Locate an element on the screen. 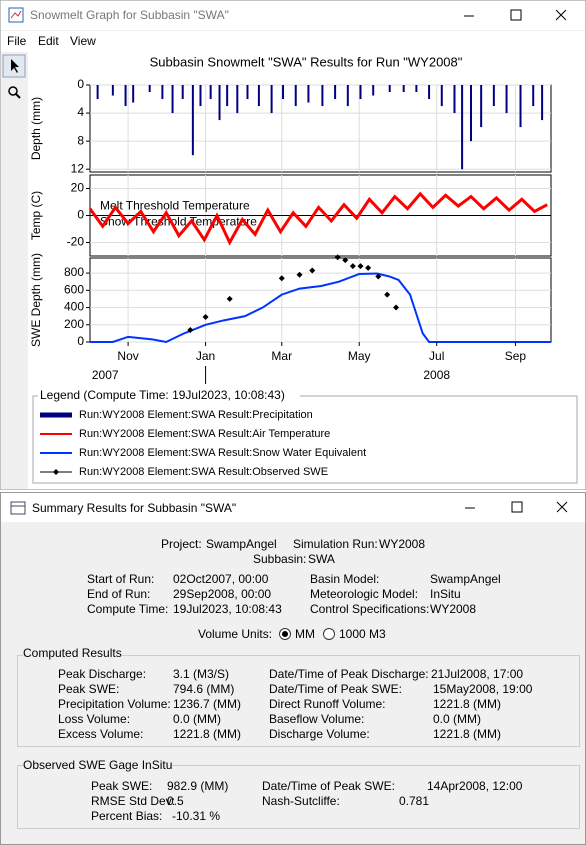 This screenshot has width=586, height=845. field-label: Project: is located at coordinates (181, 544).